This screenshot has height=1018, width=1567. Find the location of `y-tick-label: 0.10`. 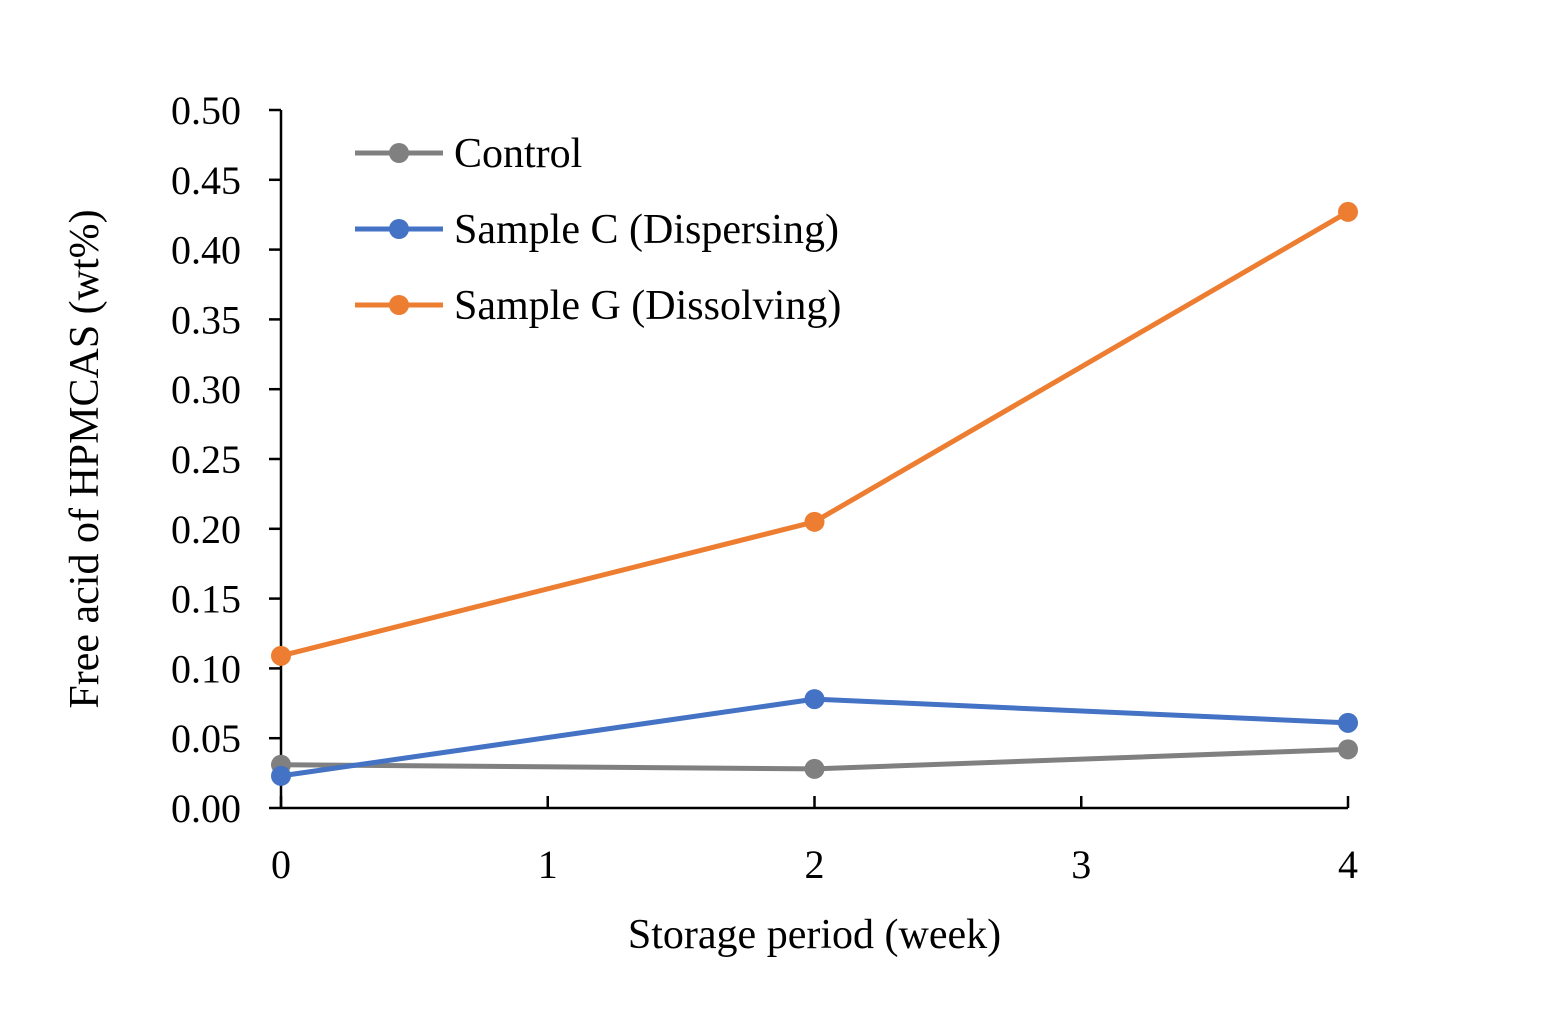

y-tick-label: 0.10 is located at coordinates (206, 668).